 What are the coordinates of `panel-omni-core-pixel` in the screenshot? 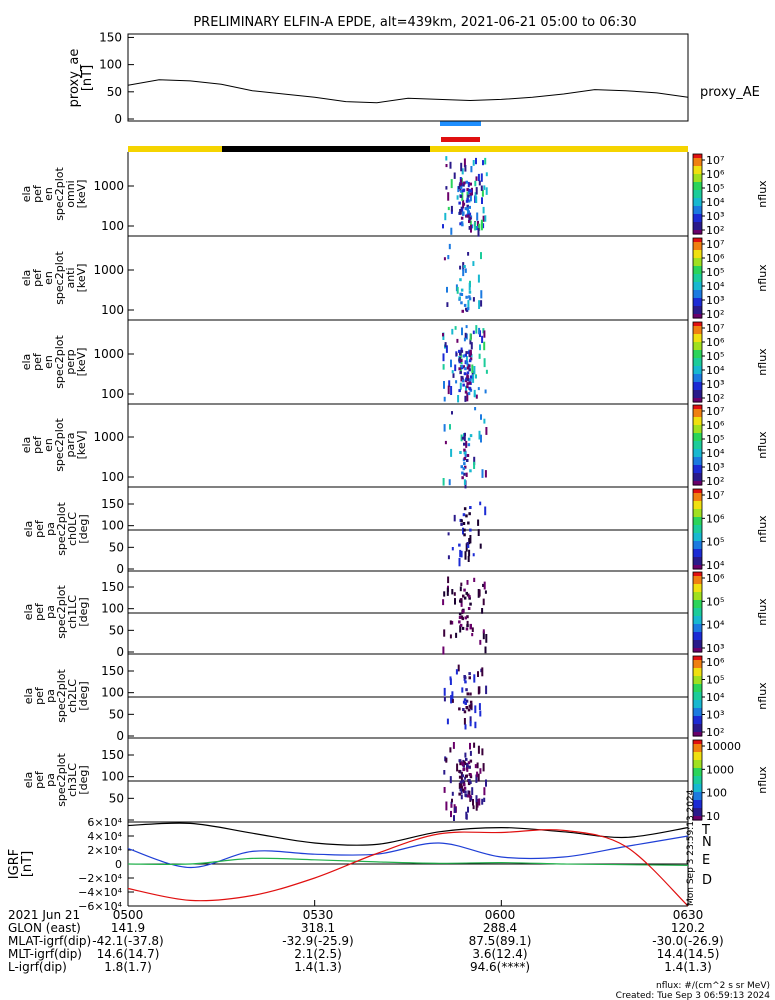 It's located at (469, 221).